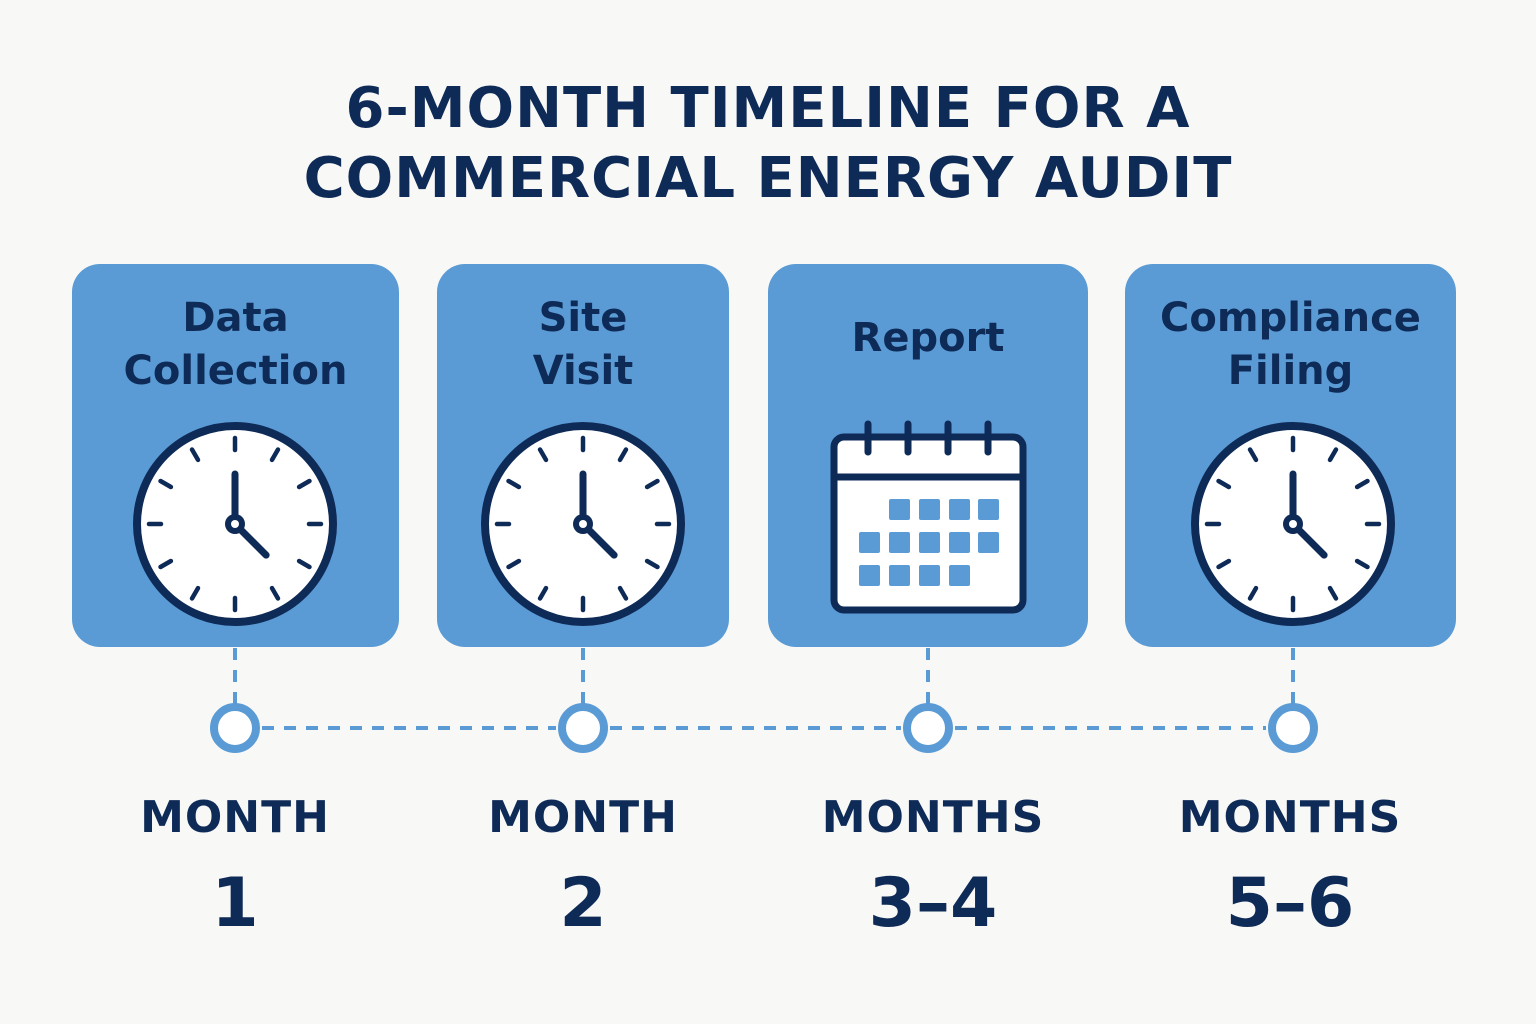  Describe the element at coordinates (583, 318) in the screenshot. I see `stage-label-line: Site` at that location.